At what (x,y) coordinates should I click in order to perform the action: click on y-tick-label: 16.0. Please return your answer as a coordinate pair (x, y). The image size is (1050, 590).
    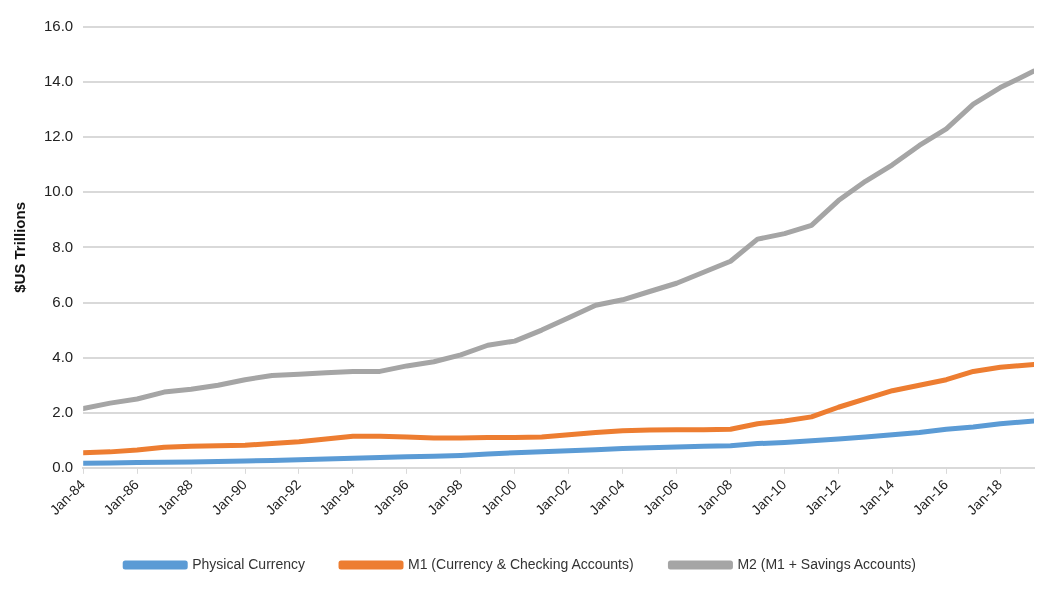
    Looking at the image, I should click on (58, 26).